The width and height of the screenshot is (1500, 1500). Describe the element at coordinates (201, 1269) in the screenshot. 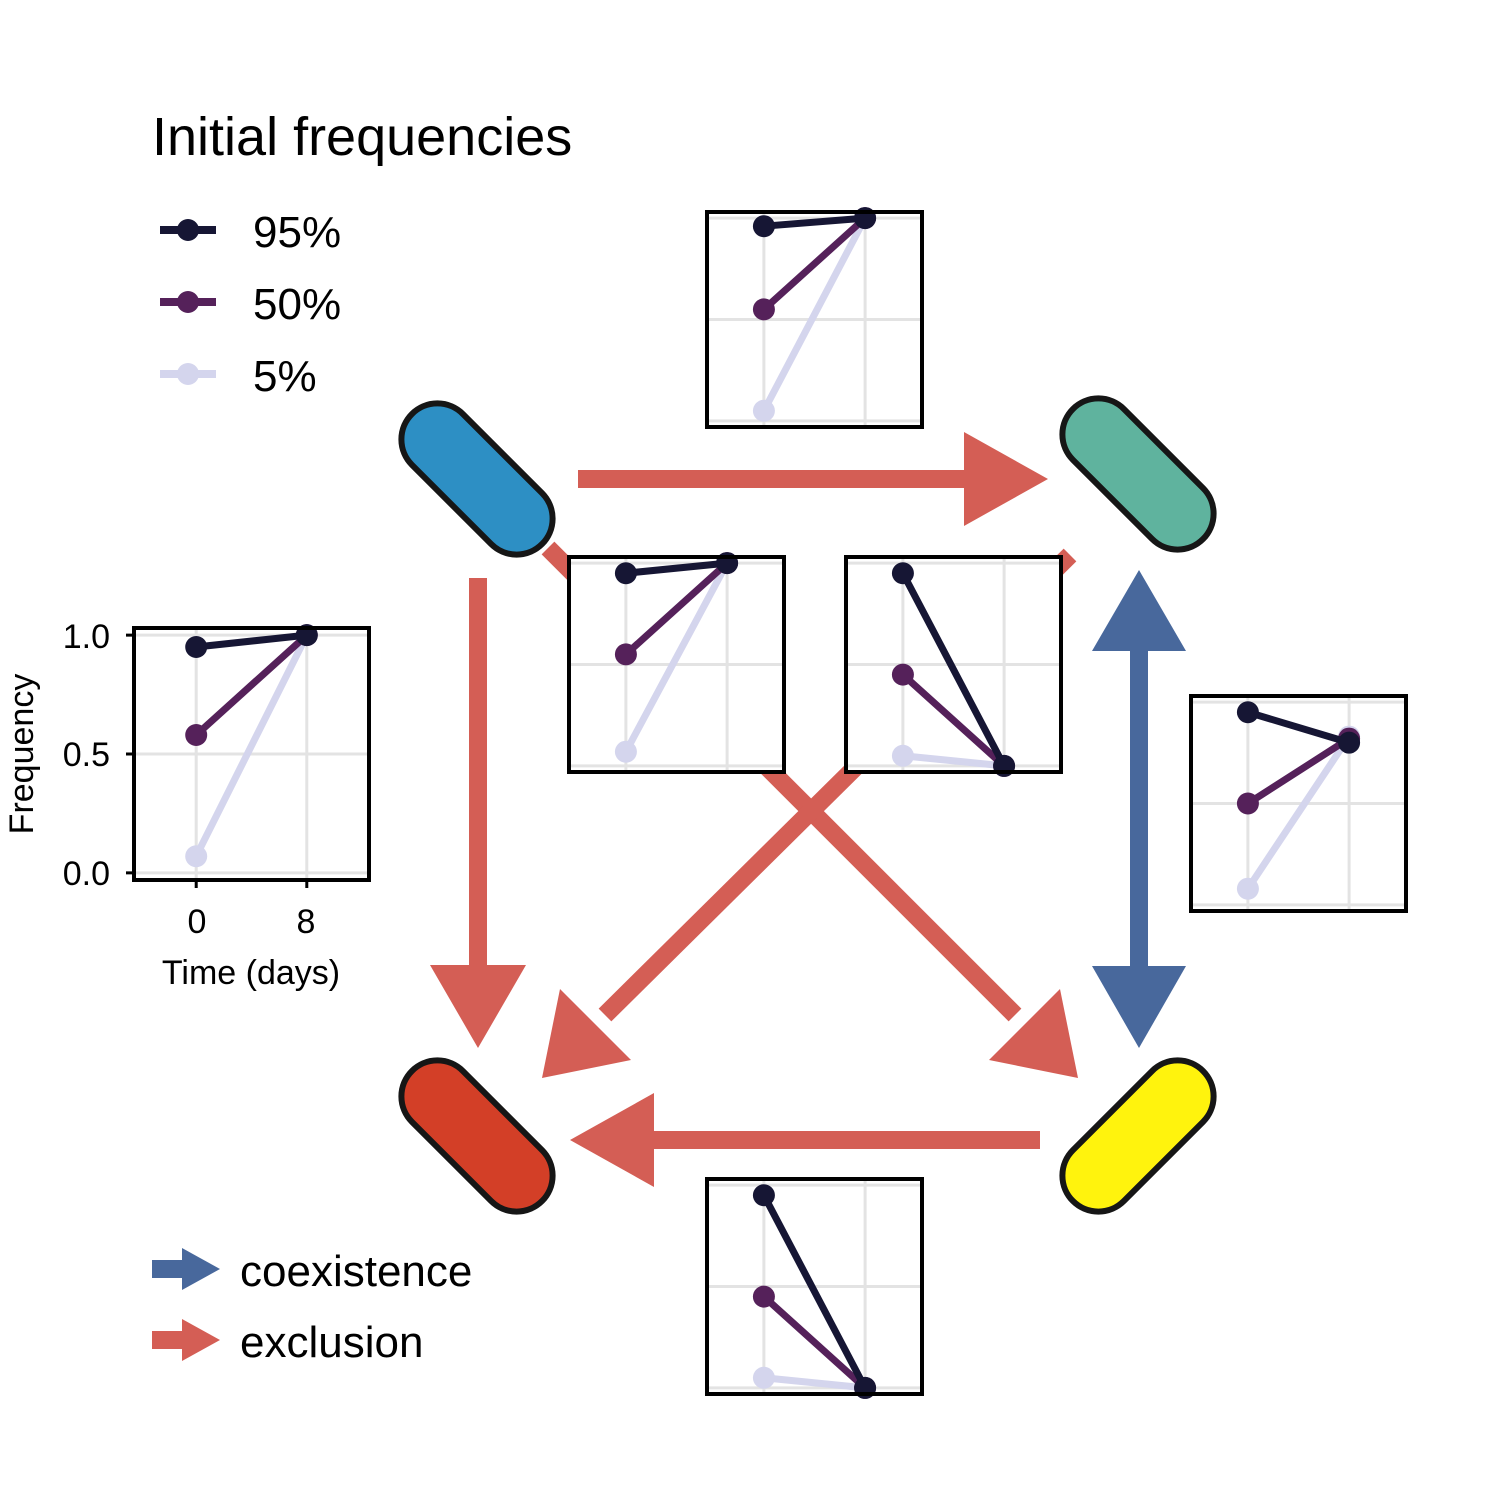

I see `coexistence-swatch-head` at that location.